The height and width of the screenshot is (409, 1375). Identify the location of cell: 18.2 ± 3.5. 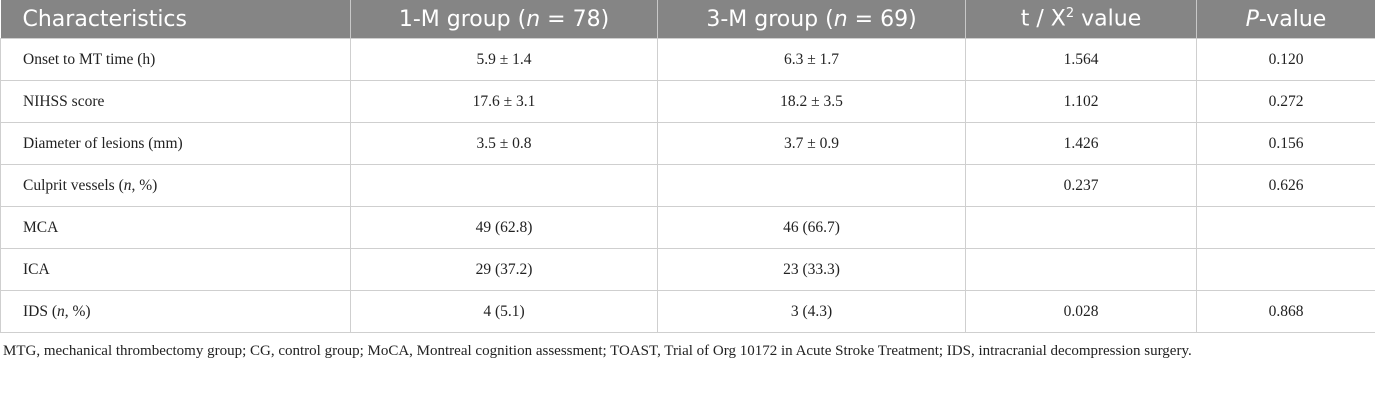
(811, 101).